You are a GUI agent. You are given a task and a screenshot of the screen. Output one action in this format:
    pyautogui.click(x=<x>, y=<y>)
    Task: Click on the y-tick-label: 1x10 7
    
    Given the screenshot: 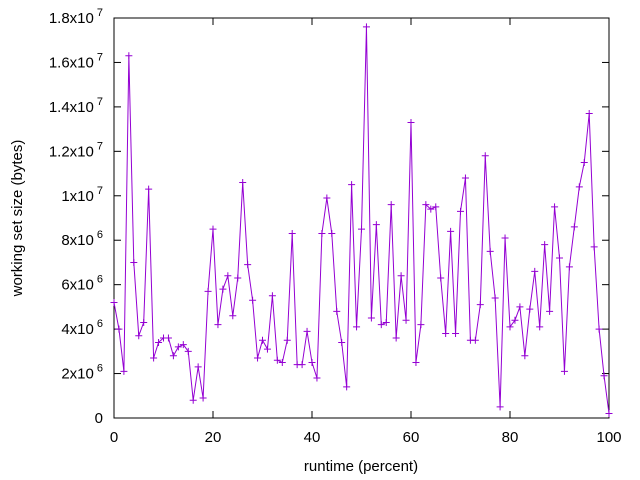 What is the action you would take?
    pyautogui.click(x=82, y=195)
    